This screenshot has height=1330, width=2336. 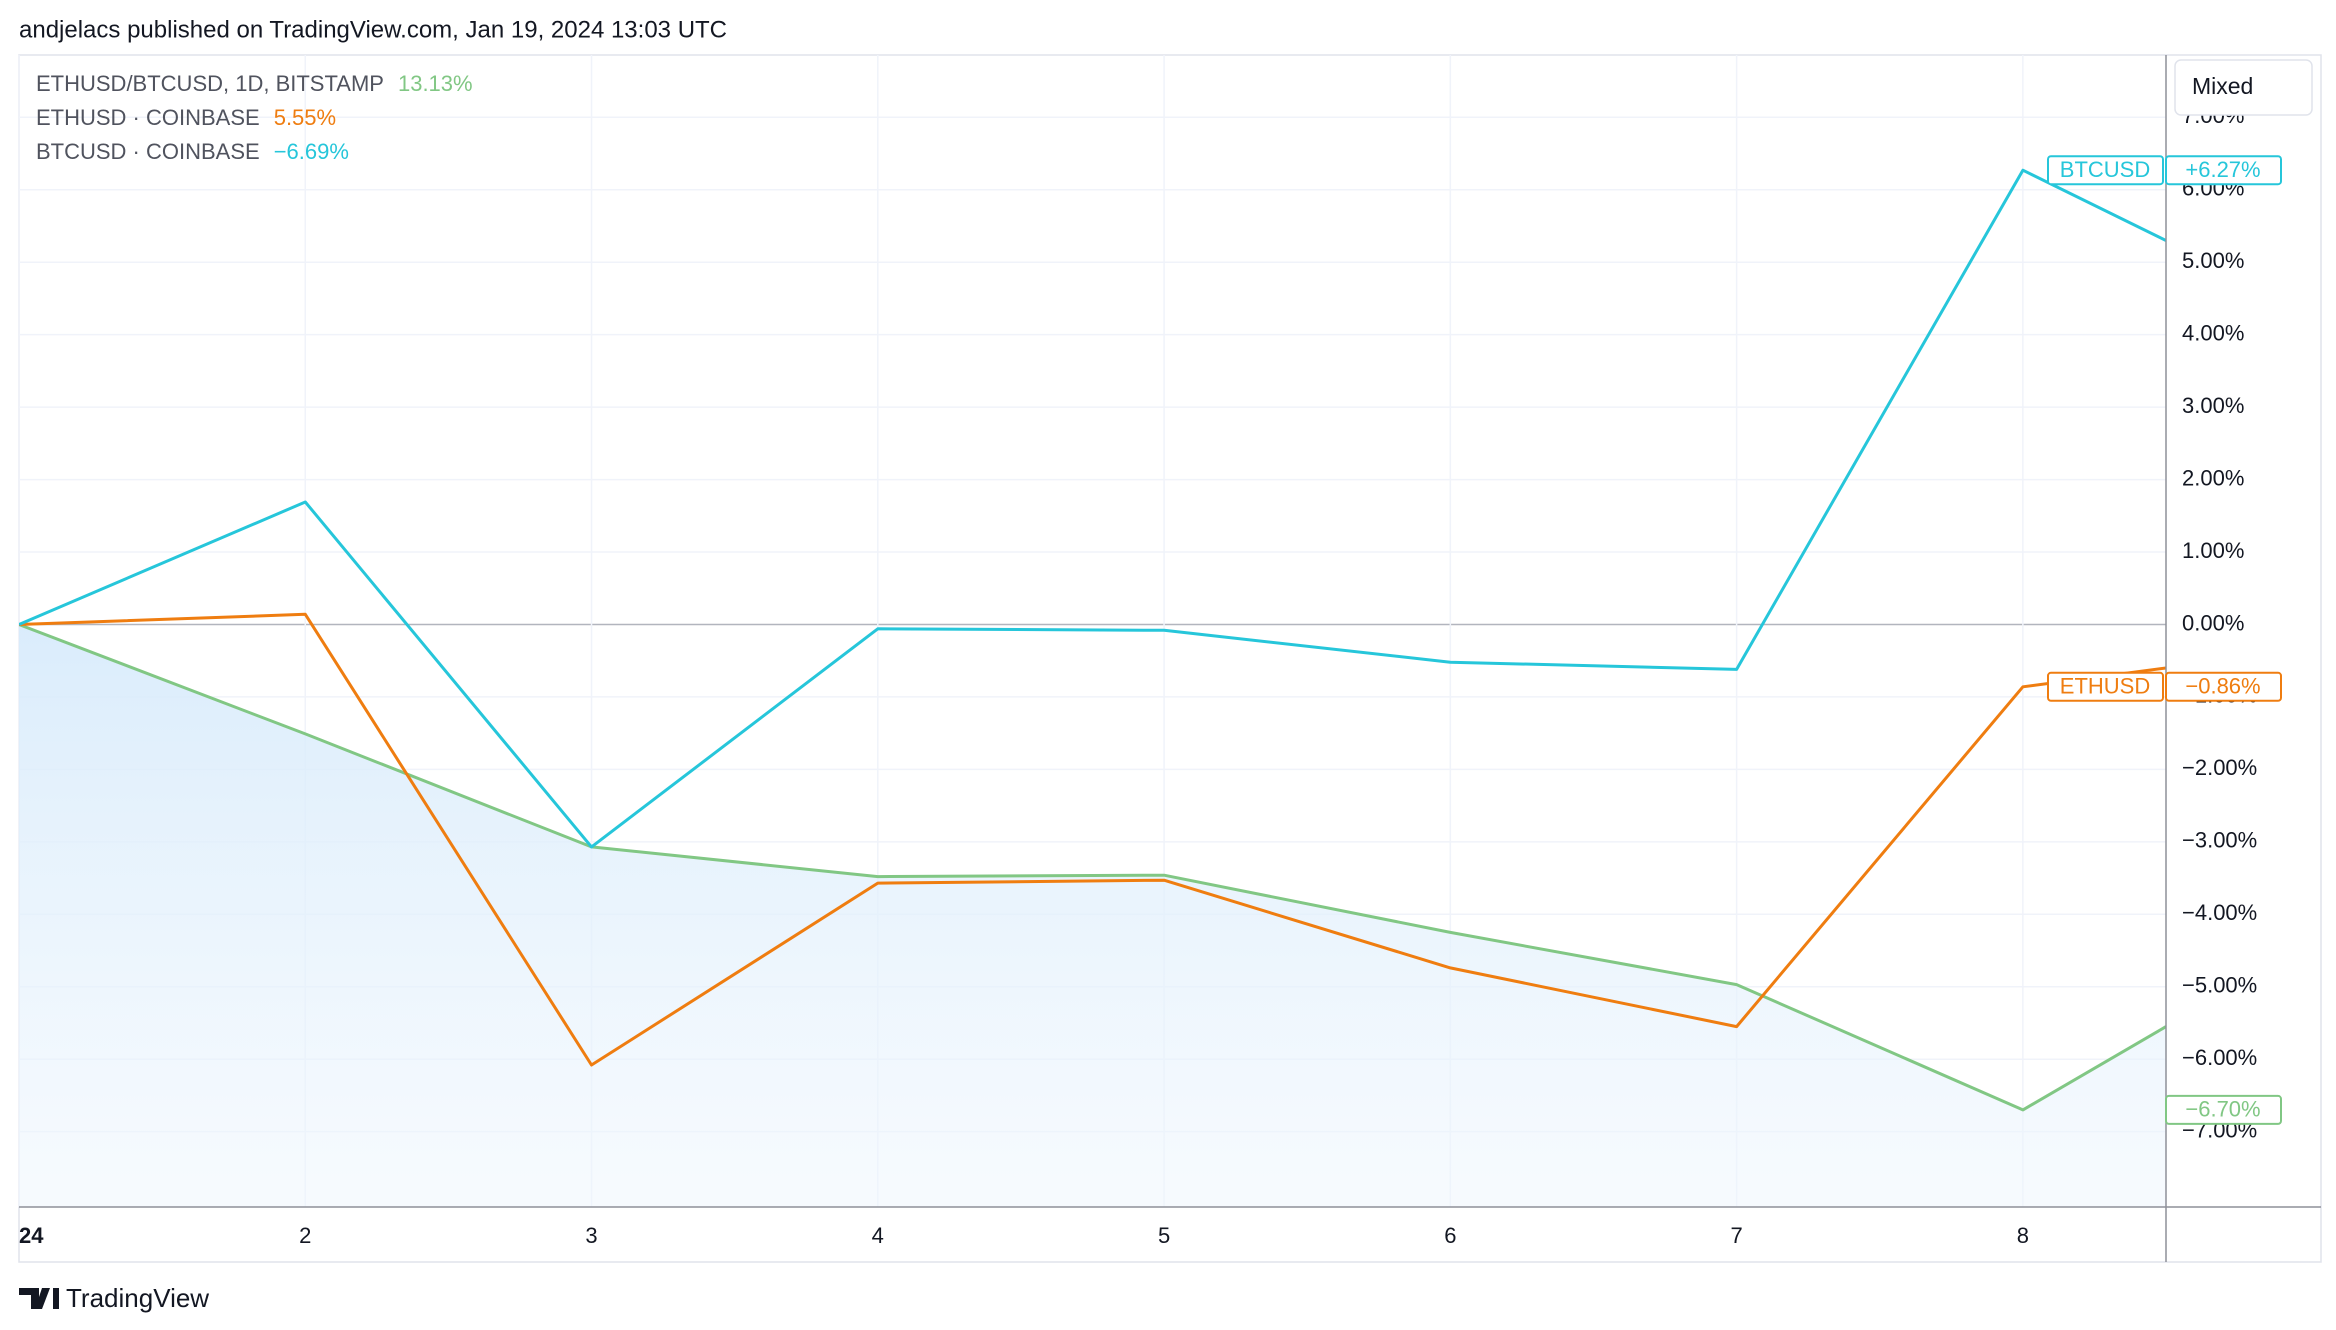 I want to click on legend-change: 13.13%, so click(x=435, y=83).